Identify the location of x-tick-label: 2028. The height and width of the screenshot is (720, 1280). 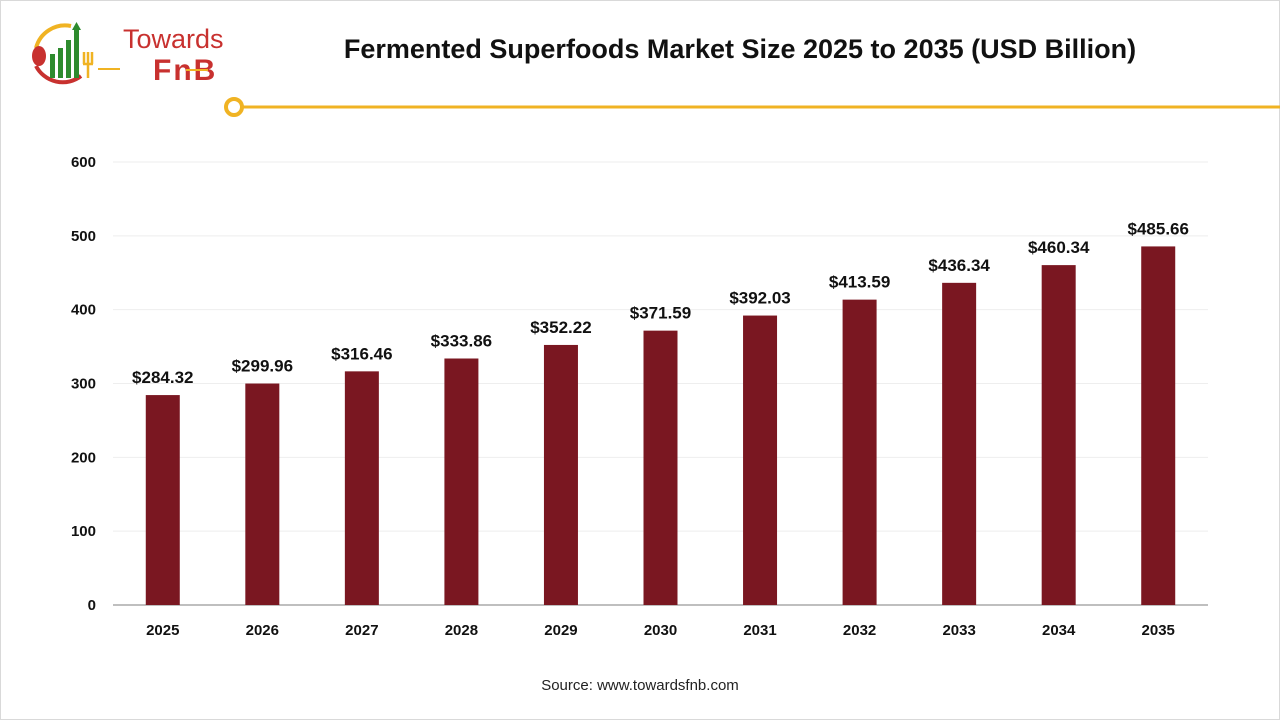
(461, 630).